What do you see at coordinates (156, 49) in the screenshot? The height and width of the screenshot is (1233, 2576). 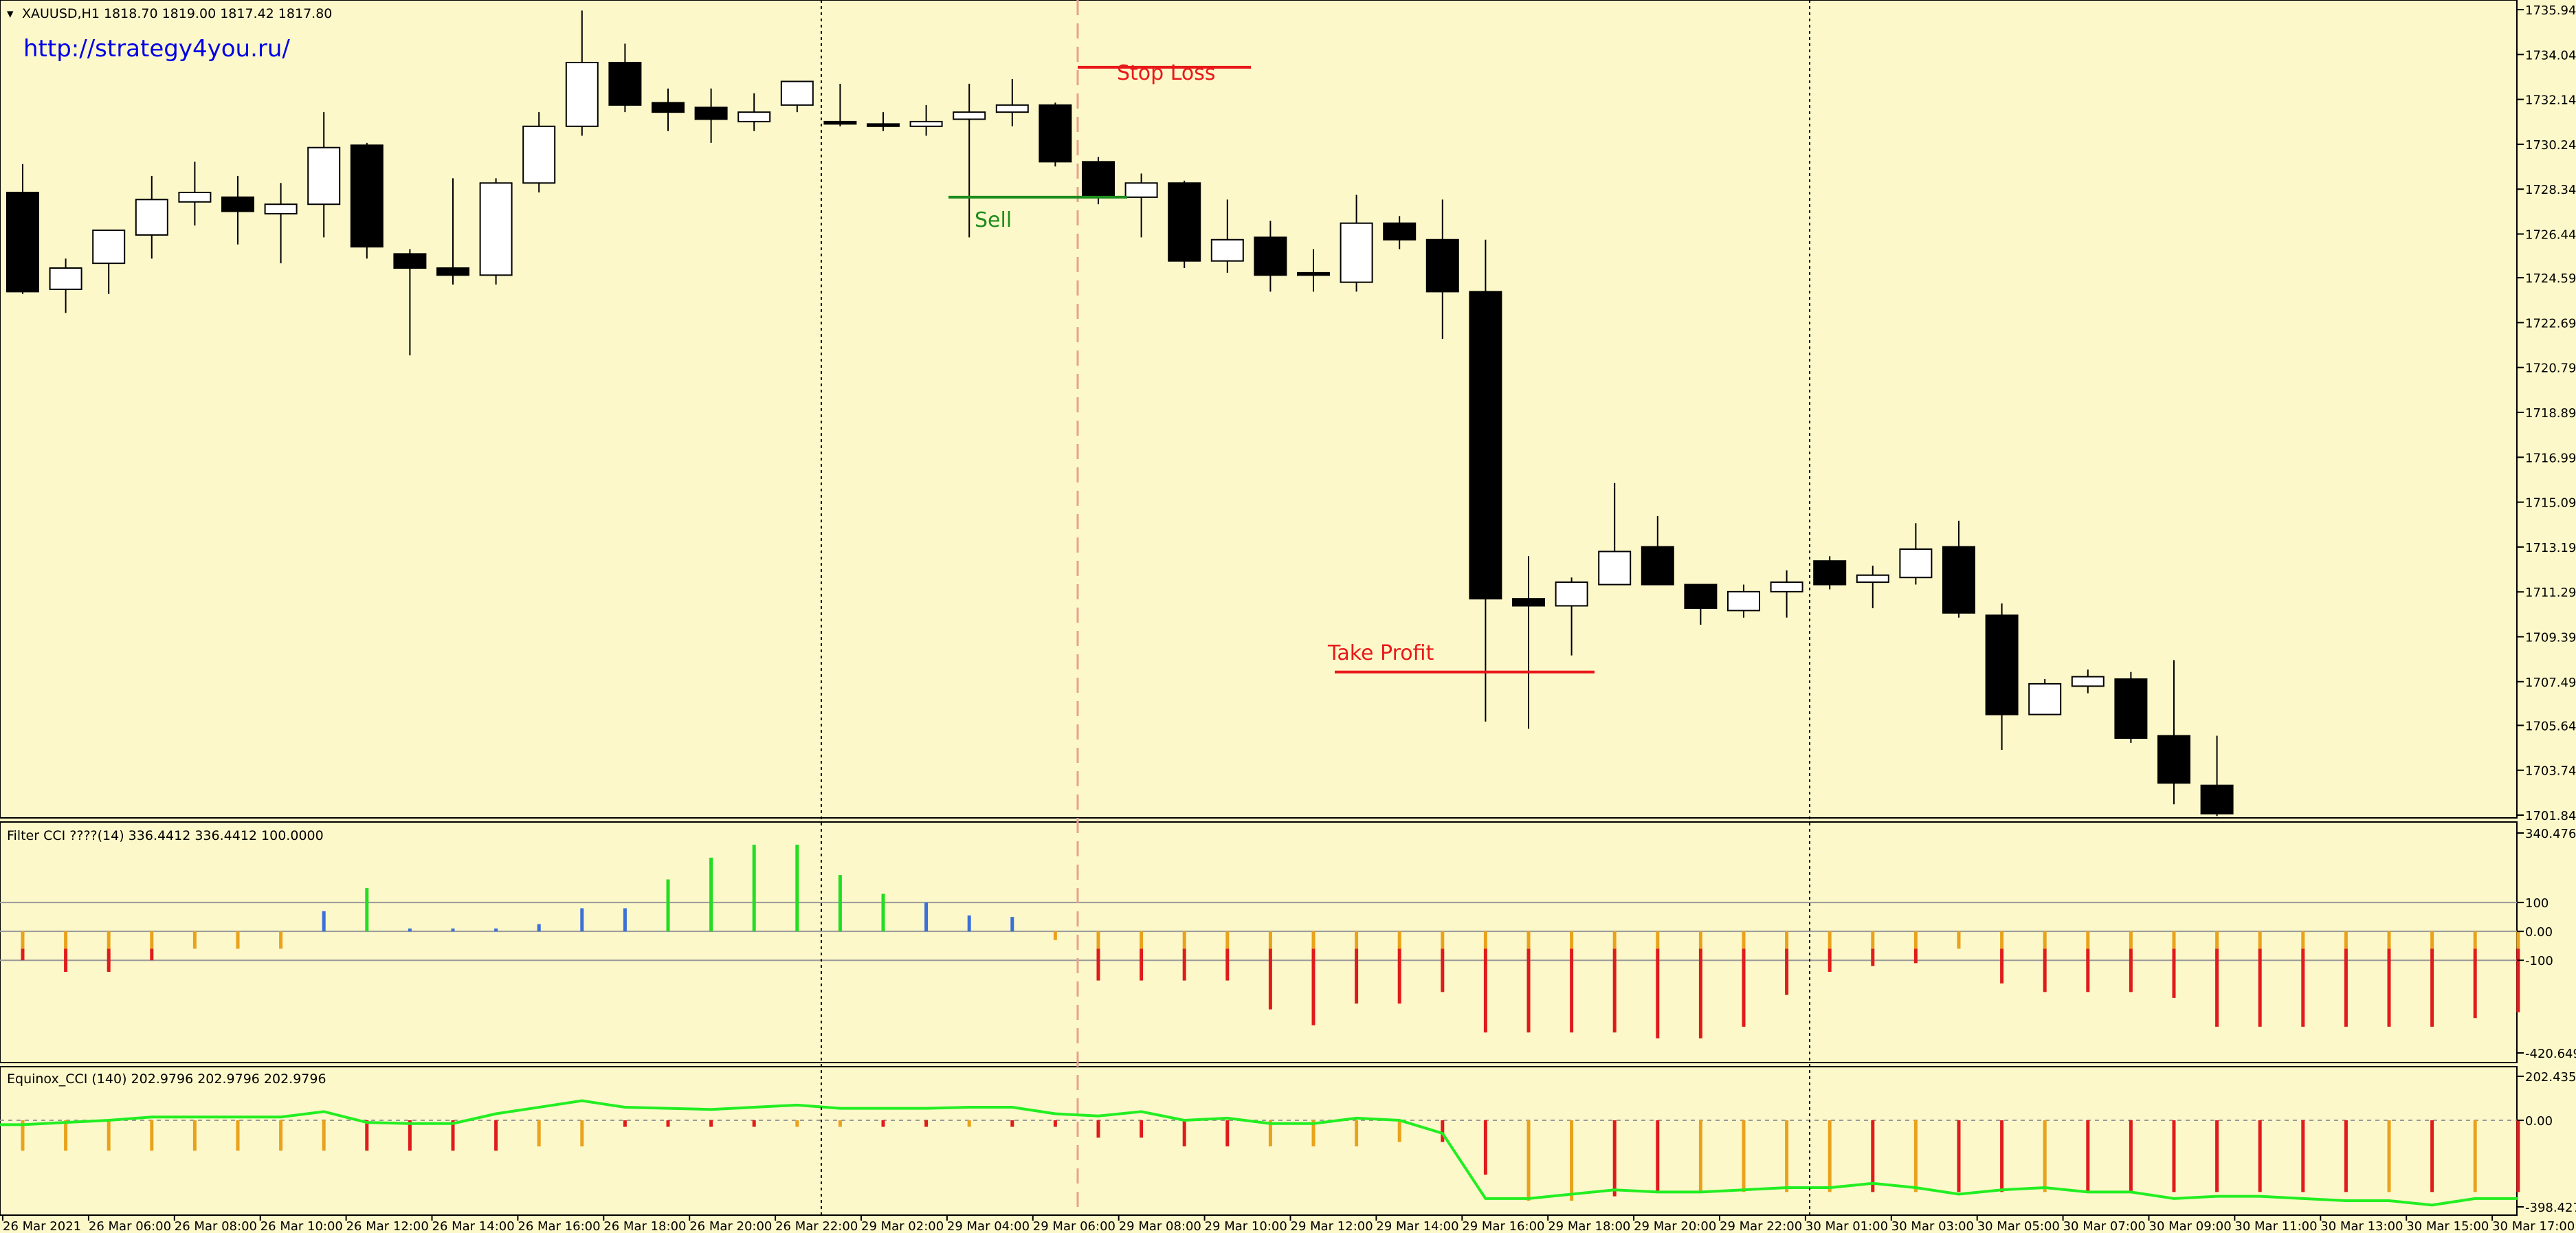 I see `url-label: http://strategy4you.ru/` at bounding box center [156, 49].